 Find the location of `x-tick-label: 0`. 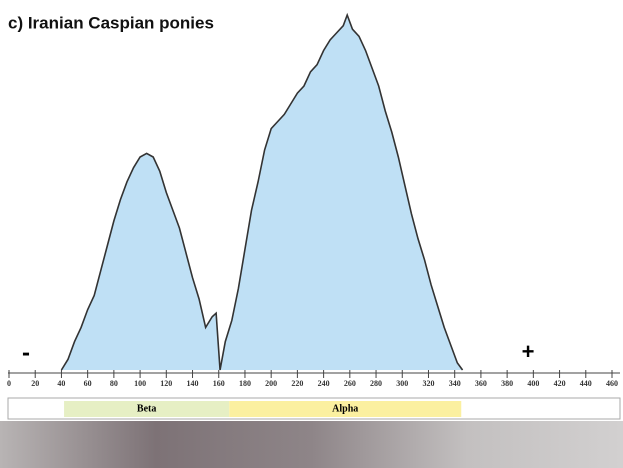

x-tick-label: 0 is located at coordinates (9, 383).